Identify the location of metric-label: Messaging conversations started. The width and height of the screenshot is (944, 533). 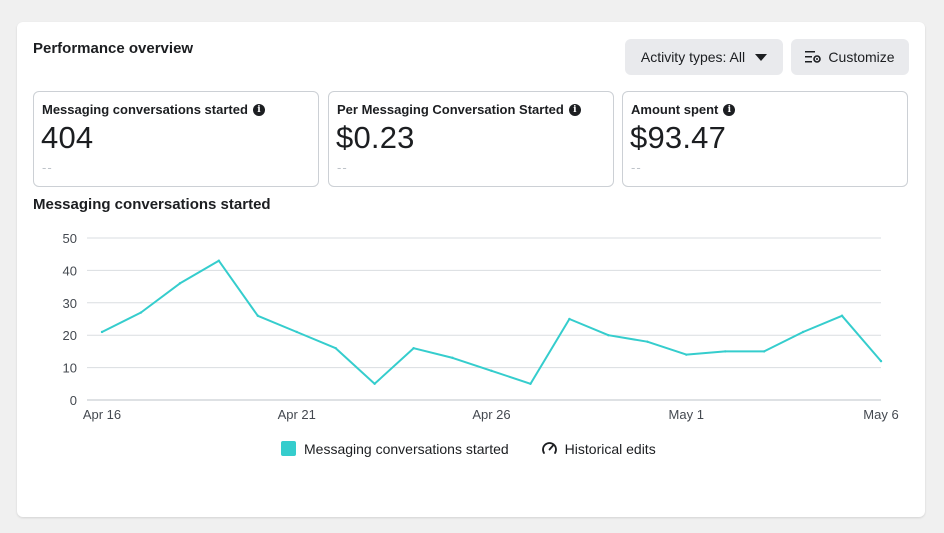
(145, 109).